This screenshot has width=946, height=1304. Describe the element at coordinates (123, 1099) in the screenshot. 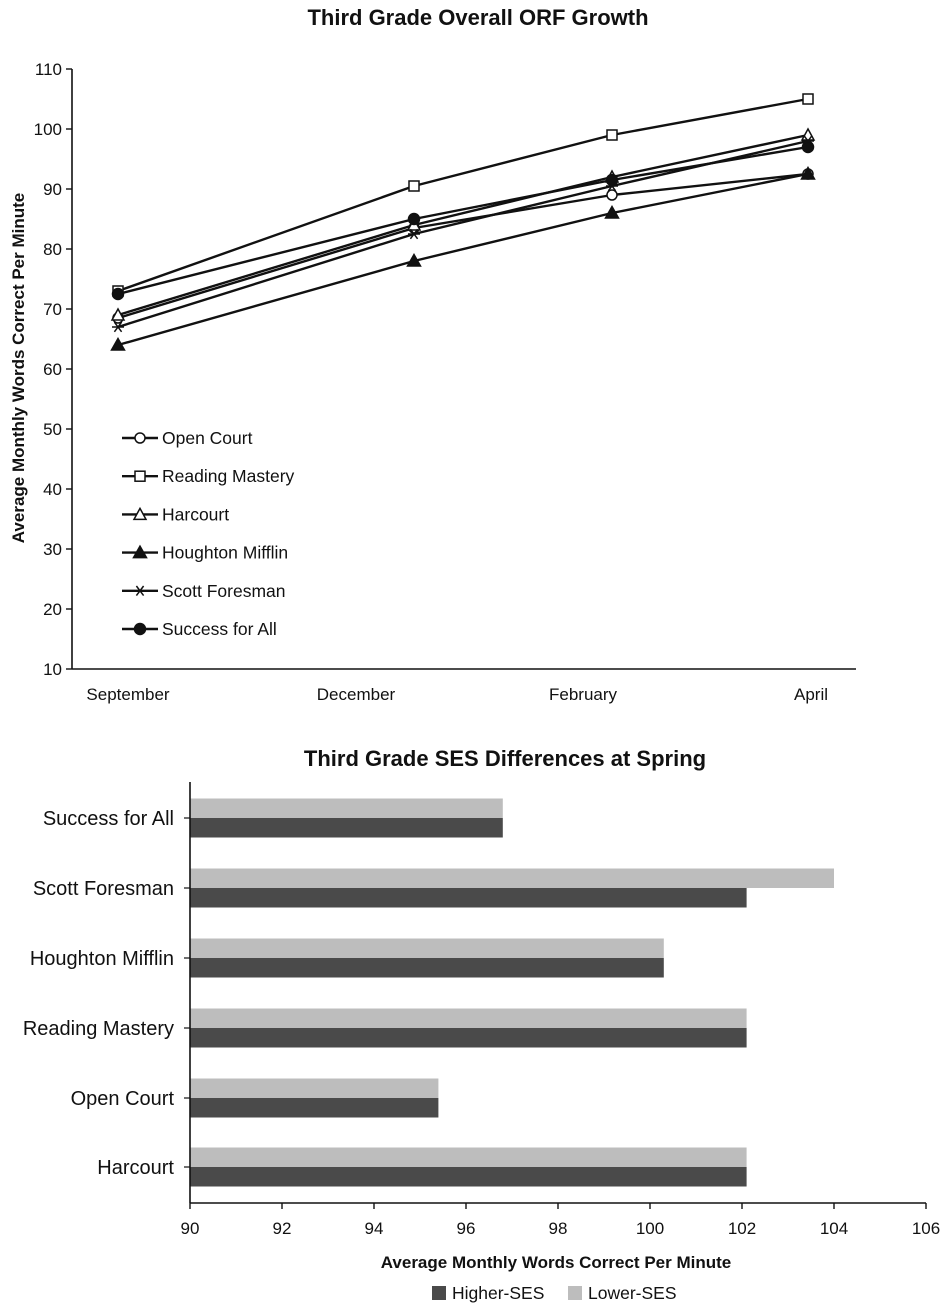

I see `category-label-open-court: Open Court` at that location.